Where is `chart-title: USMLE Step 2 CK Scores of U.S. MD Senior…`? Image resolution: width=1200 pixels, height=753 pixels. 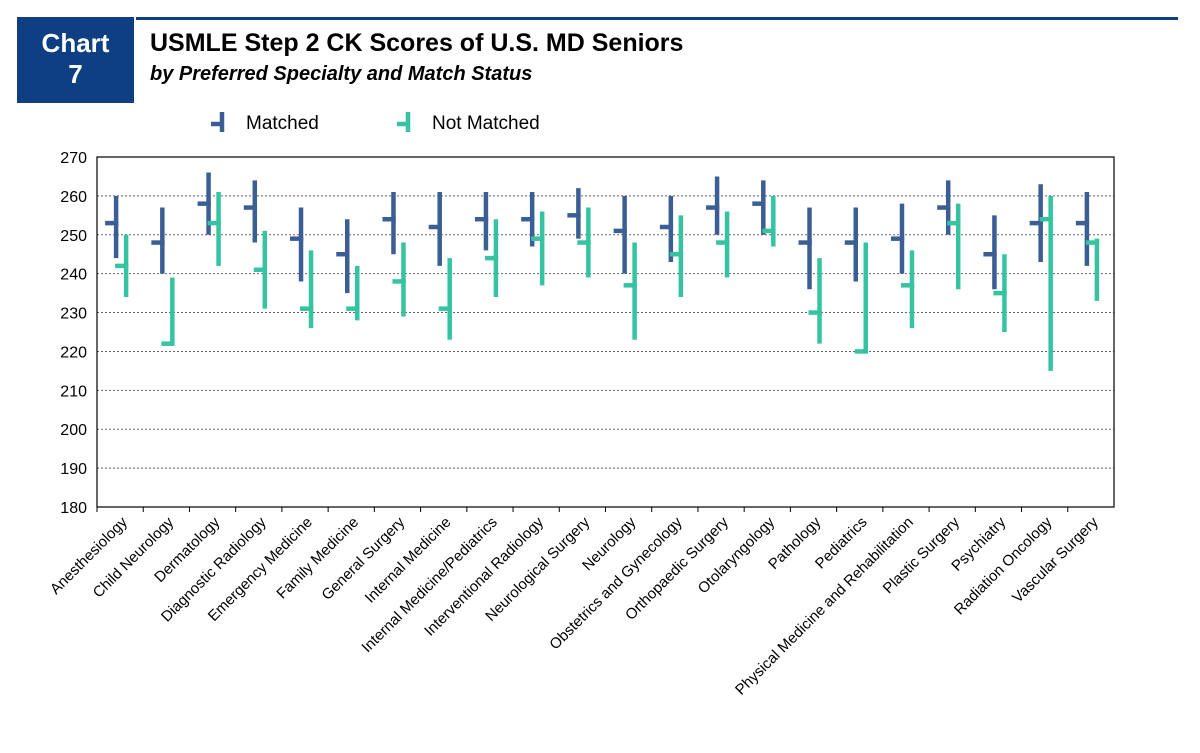 chart-title: USMLE Step 2 CK Scores of U.S. MD Senior… is located at coordinates (417, 43).